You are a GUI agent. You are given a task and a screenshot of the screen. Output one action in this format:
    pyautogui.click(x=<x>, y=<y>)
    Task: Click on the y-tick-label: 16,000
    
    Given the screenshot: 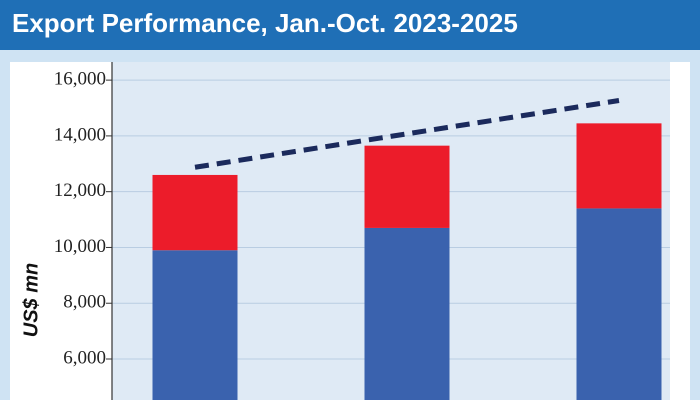 What is the action you would take?
    pyautogui.click(x=80, y=78)
    